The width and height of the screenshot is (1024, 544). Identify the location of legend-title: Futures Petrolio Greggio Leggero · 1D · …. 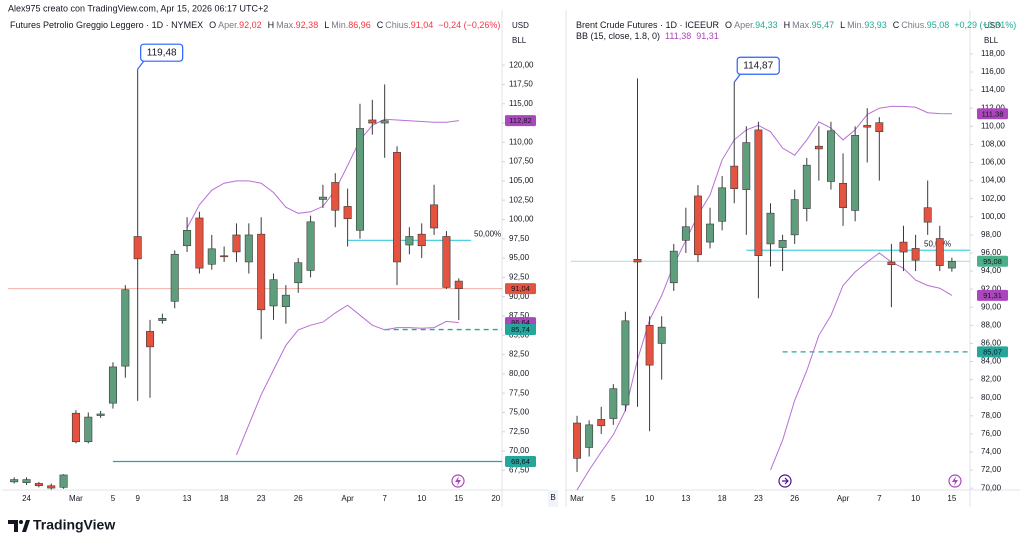
(106, 25).